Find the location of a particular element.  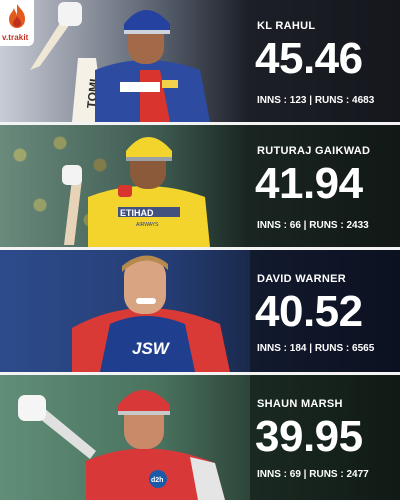

player-name-1: KL RAHUL is located at coordinates (286, 26).